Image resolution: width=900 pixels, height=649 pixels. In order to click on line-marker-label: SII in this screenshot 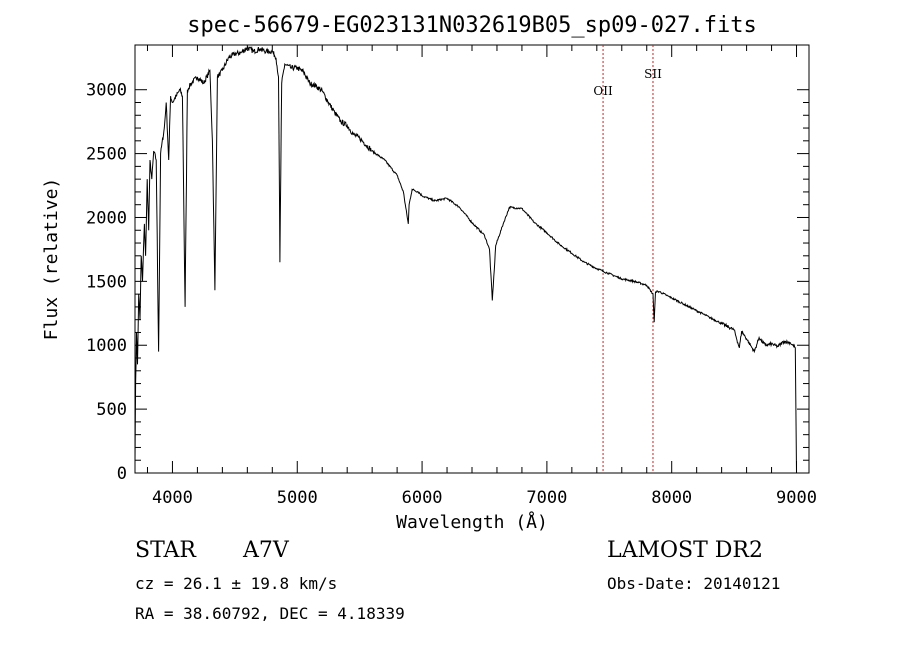, I will do `click(653, 74)`.